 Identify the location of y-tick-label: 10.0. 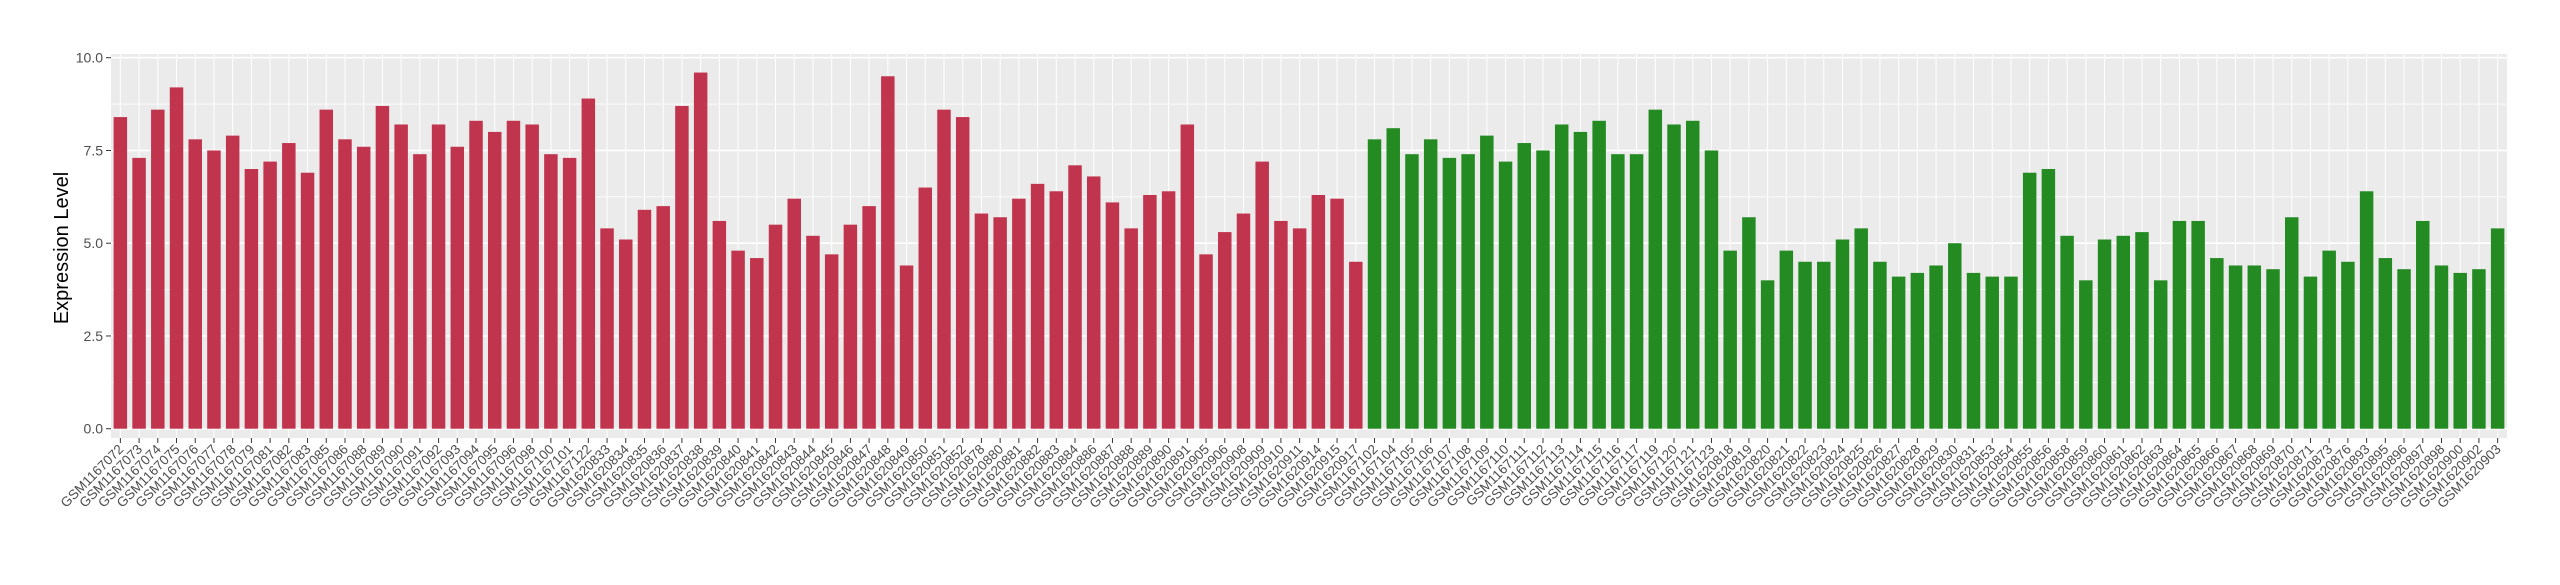
(89, 58).